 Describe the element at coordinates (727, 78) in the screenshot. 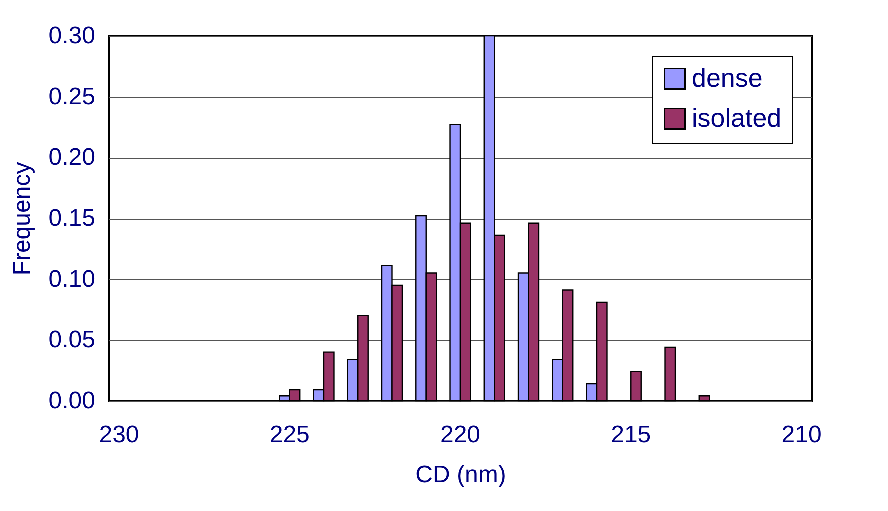

I see `legend-label: dense` at that location.